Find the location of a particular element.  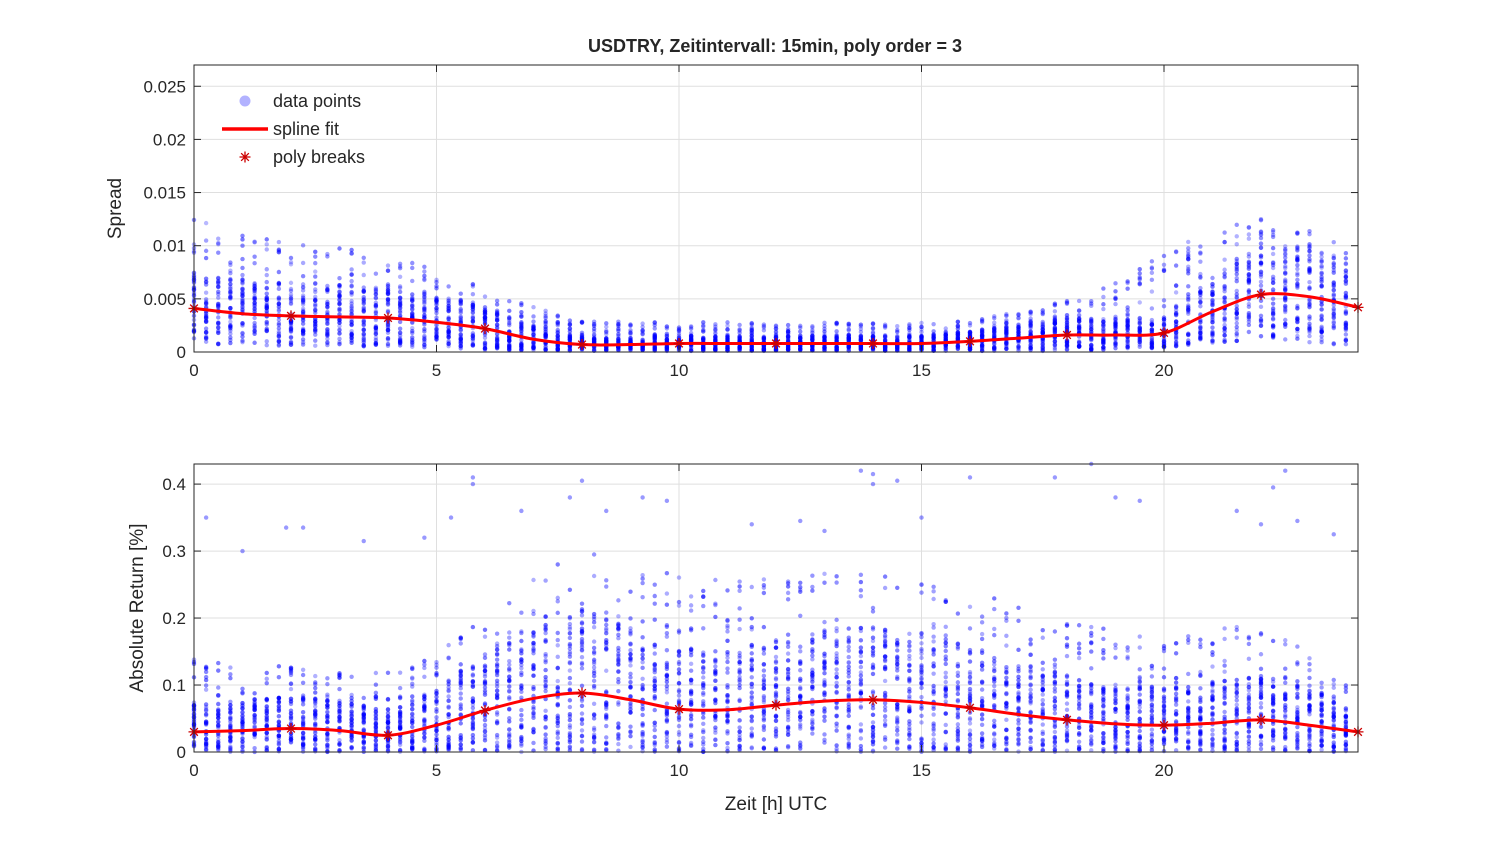

legend-label: spline fit is located at coordinates (306, 129).